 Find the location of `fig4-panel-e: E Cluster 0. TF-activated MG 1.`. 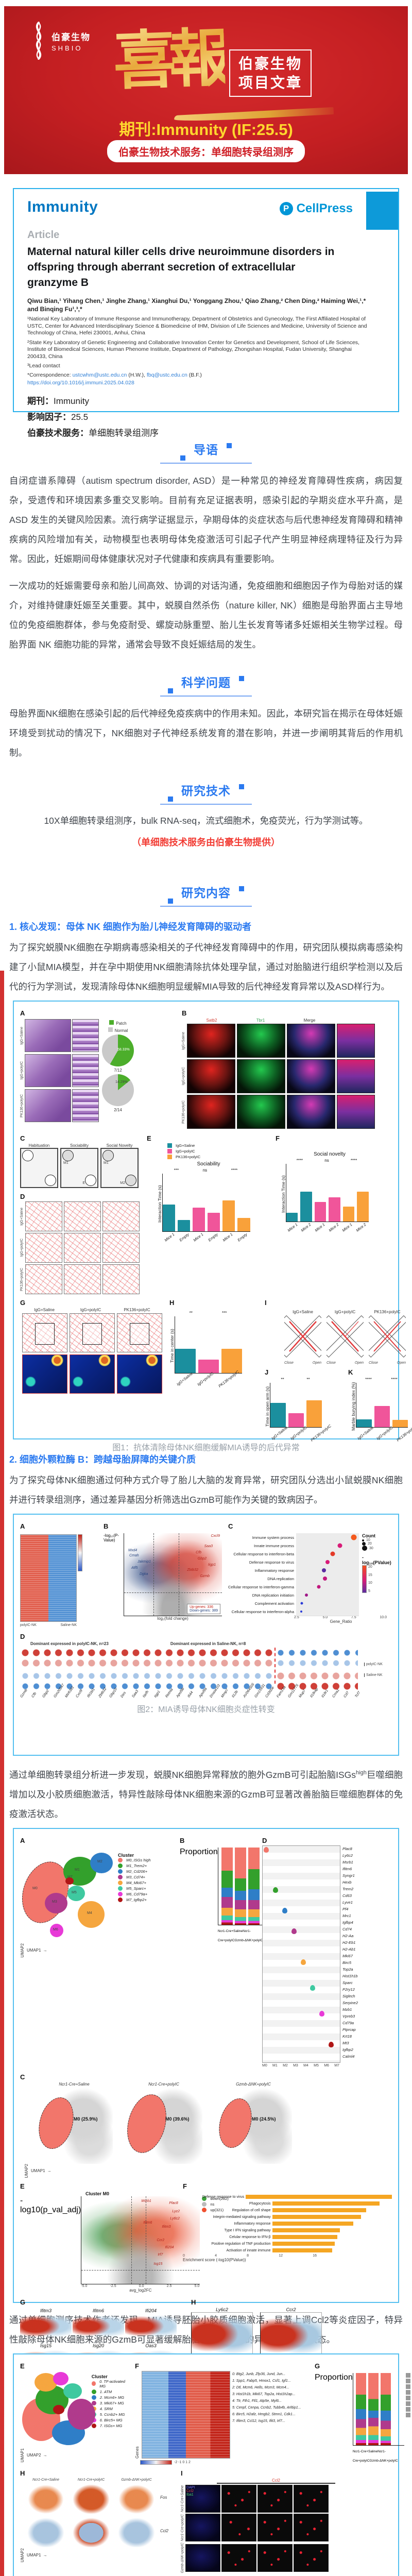

fig4-panel-e: E Cluster 0. TF-activated MG 1. is located at coordinates (75, 2413).